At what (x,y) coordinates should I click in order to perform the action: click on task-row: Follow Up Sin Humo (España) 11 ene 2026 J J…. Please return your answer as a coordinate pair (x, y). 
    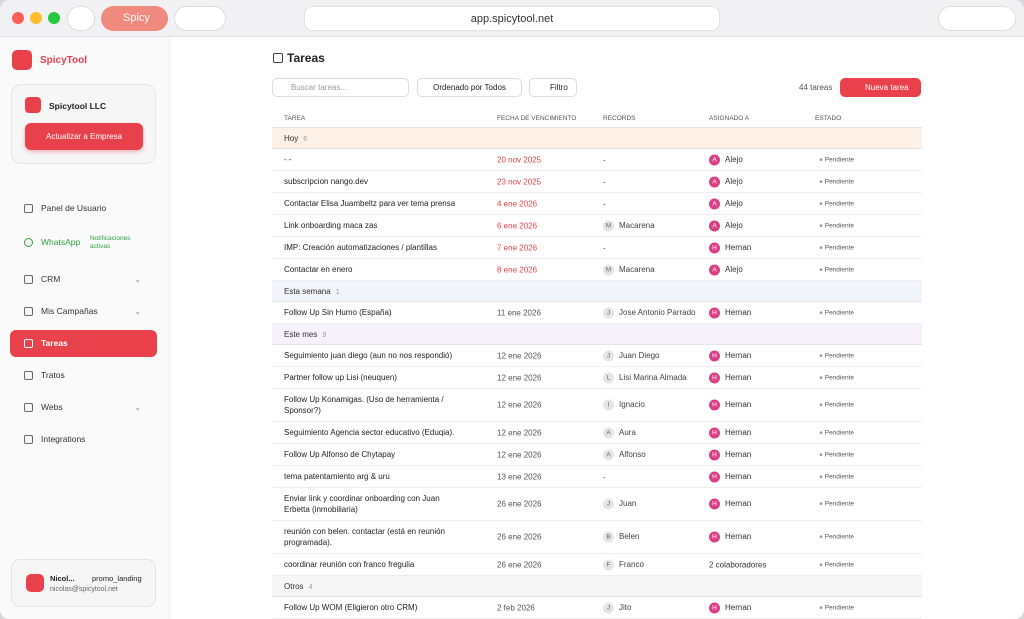
    Looking at the image, I should click on (597, 313).